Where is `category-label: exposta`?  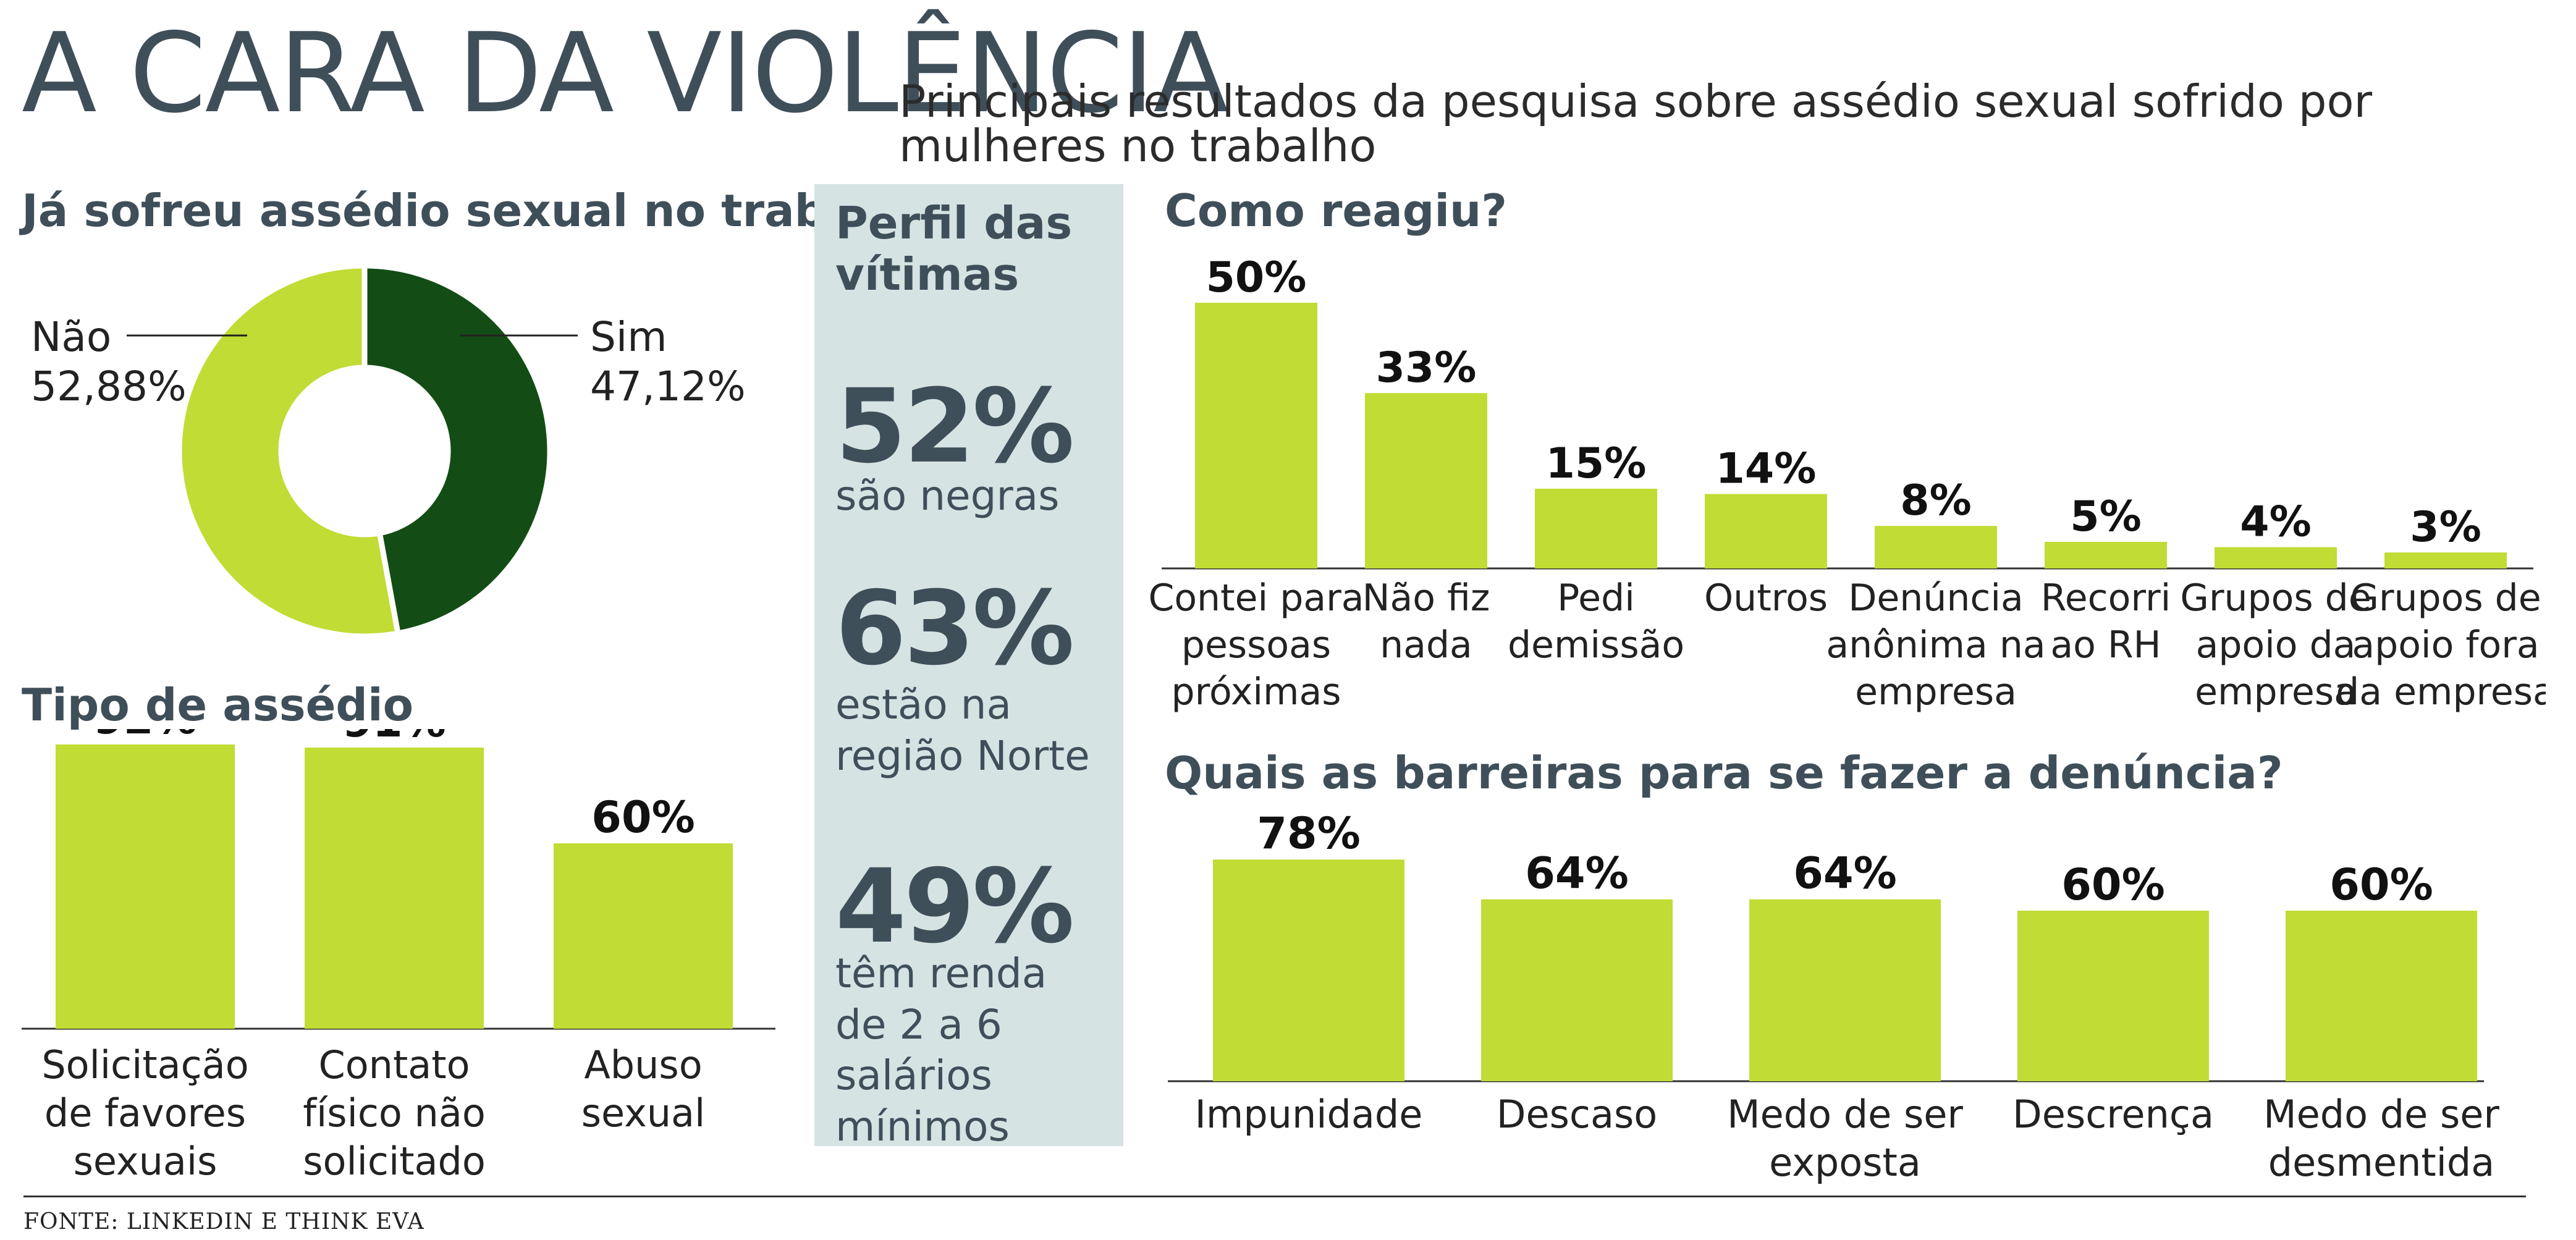
category-label: exposta is located at coordinates (1845, 1162).